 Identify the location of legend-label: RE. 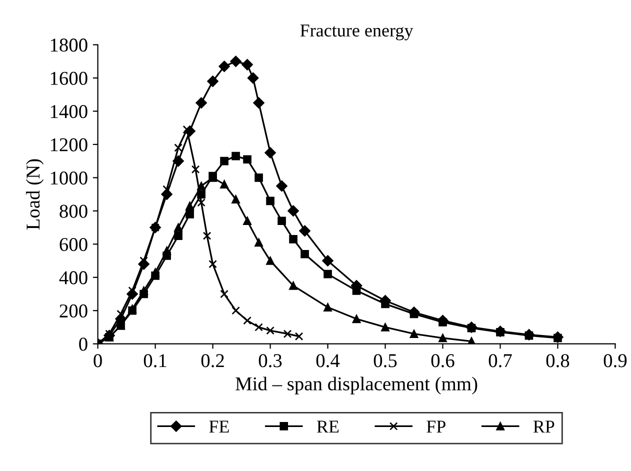
(327, 426).